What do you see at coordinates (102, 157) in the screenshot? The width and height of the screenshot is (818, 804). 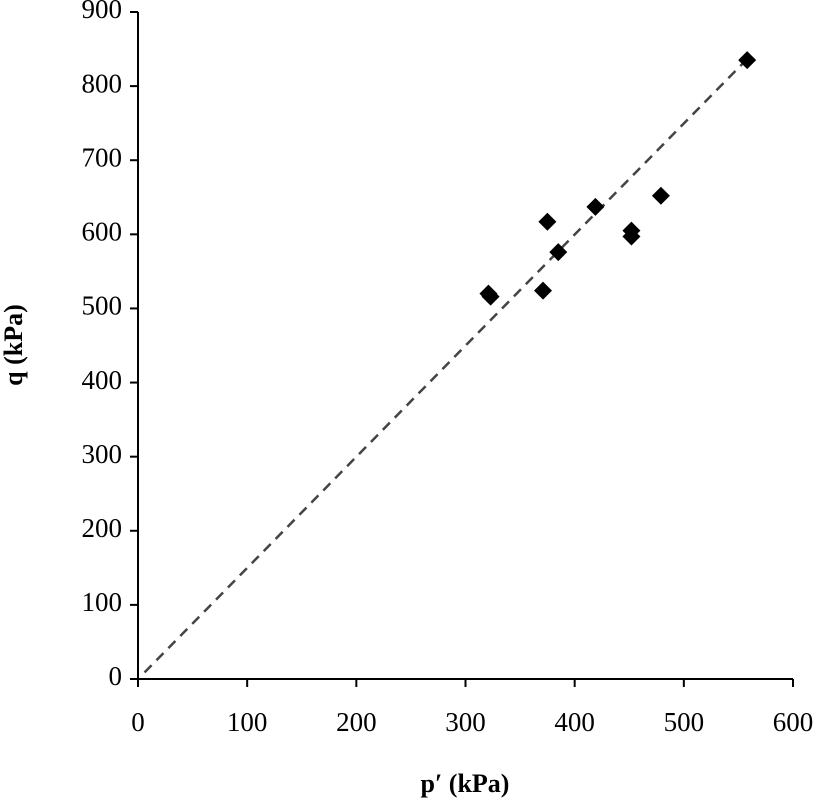 I see `y-tick-label: 700` at bounding box center [102, 157].